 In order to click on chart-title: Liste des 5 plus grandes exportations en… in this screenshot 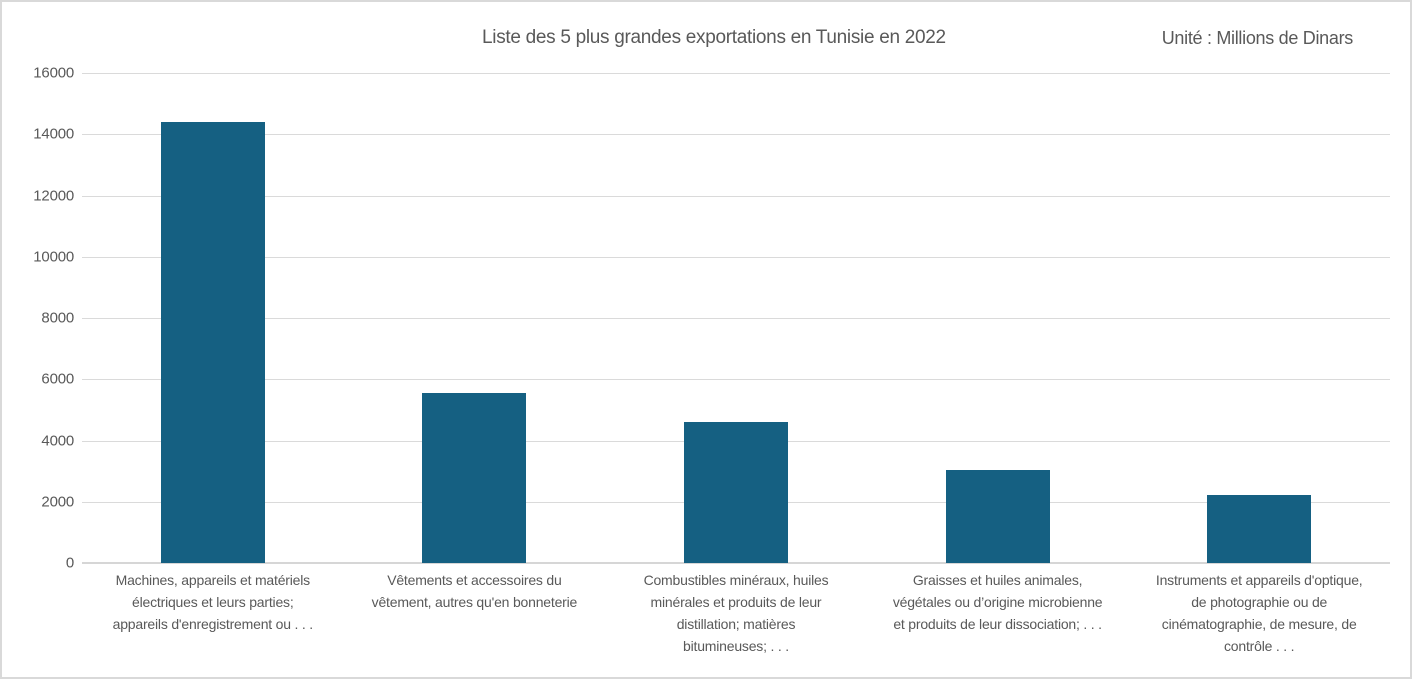, I will do `click(714, 37)`.